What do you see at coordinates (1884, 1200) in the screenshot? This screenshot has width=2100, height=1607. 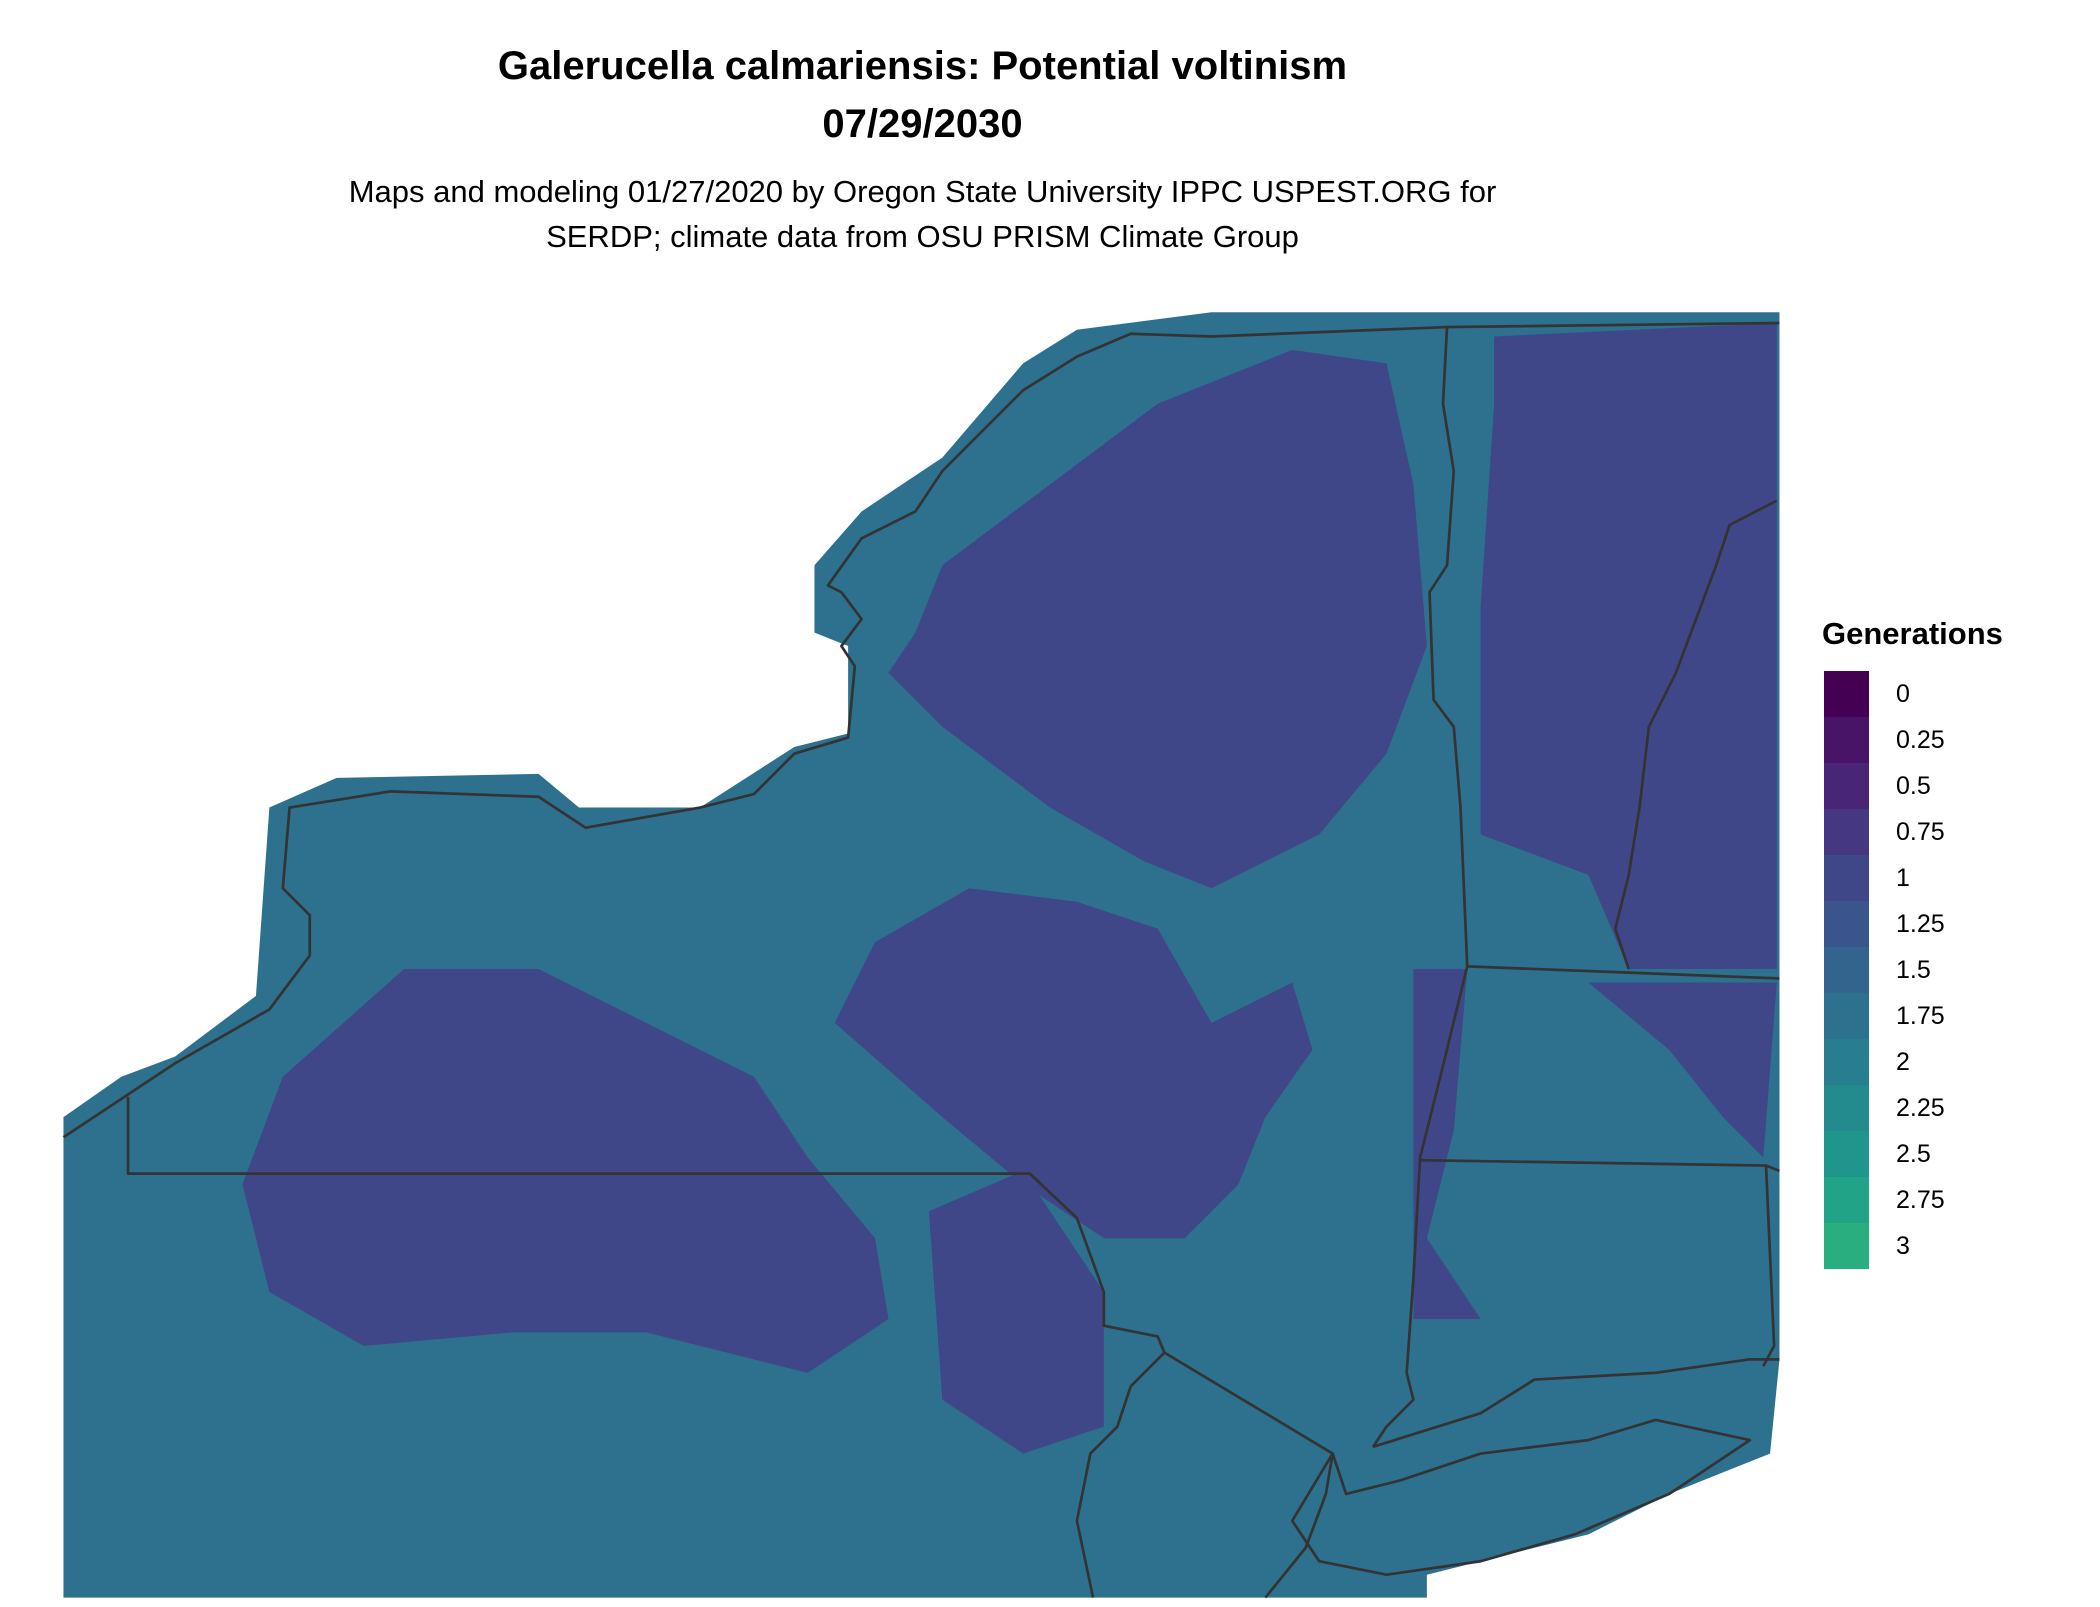 I see `legend-item: 2.75` at bounding box center [1884, 1200].